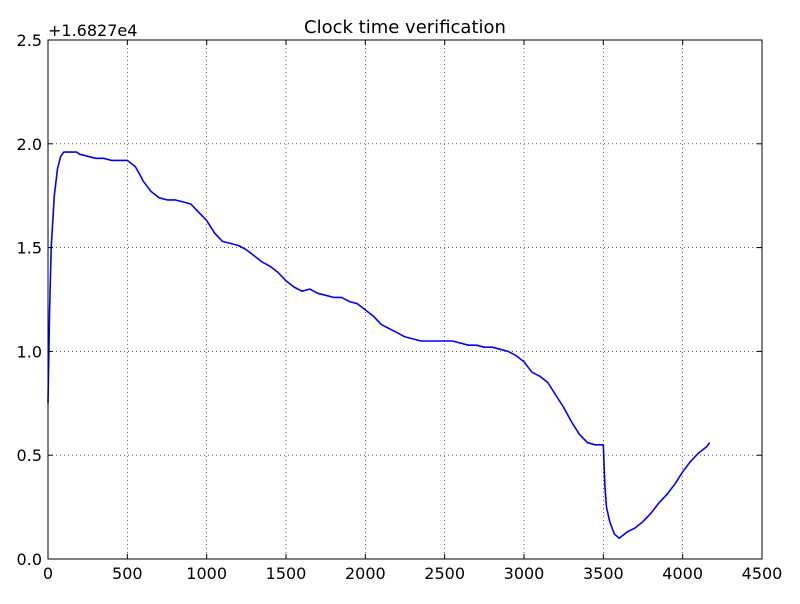 The image size is (800, 604). I want to click on chart-title: Clock time verification, so click(405, 27).